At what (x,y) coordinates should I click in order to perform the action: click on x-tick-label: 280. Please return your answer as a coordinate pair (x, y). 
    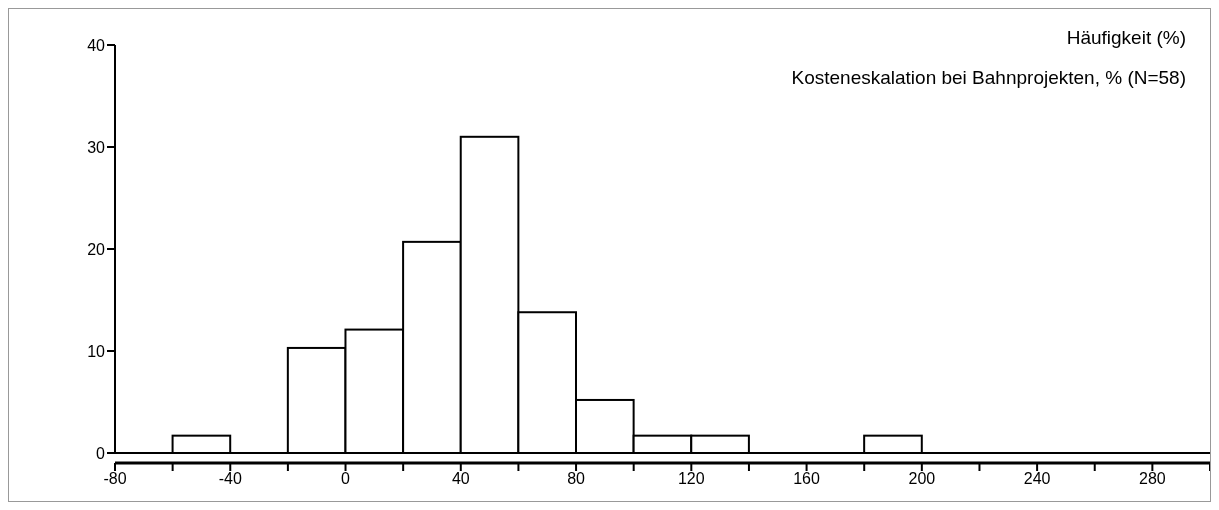
    Looking at the image, I should click on (1152, 479).